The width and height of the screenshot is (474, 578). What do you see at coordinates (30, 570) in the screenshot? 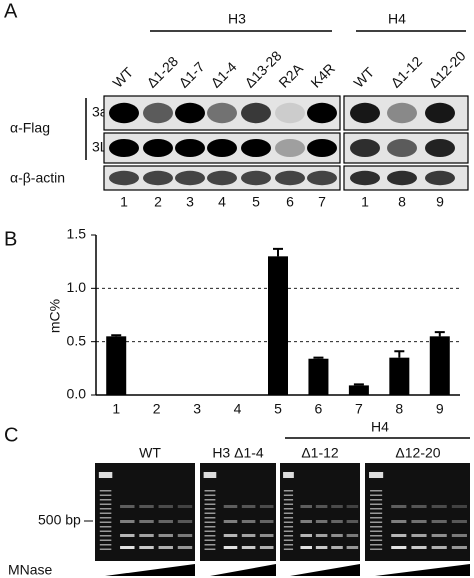
I see `enzyme-label: MNase` at bounding box center [30, 570].